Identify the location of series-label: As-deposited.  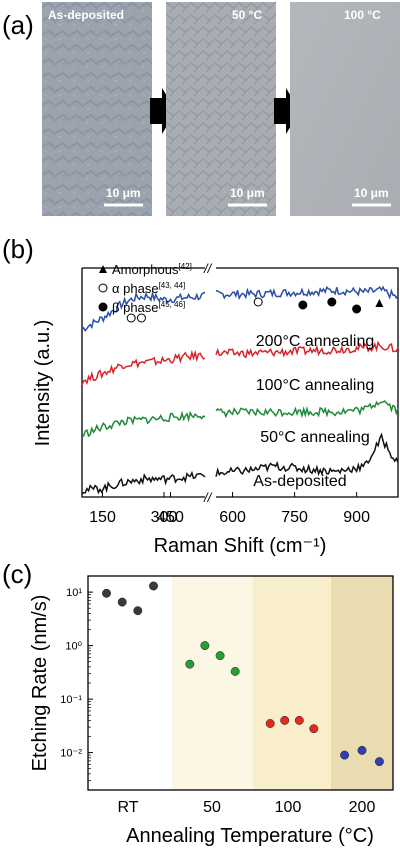
(299, 481).